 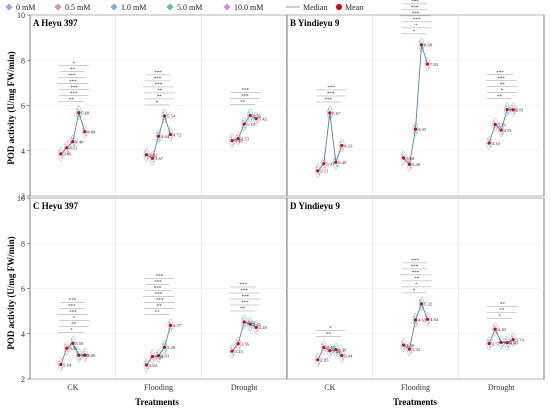 What do you see at coordinates (23, 196) in the screenshot?
I see `y-tick-label: 2` at bounding box center [23, 196].